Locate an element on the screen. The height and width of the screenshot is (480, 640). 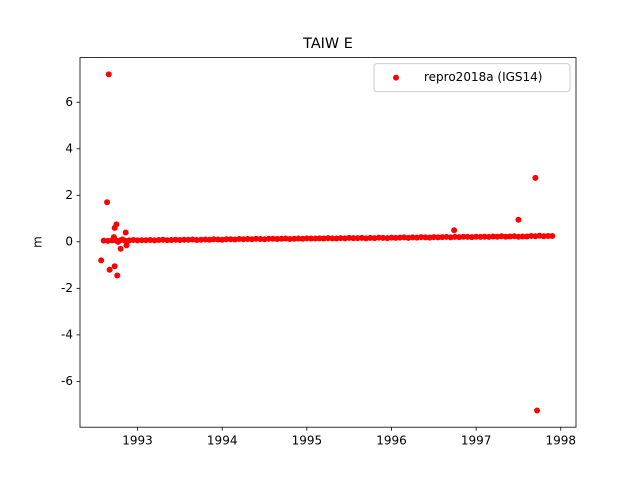
y-tick-label: -2 is located at coordinates (67, 288).